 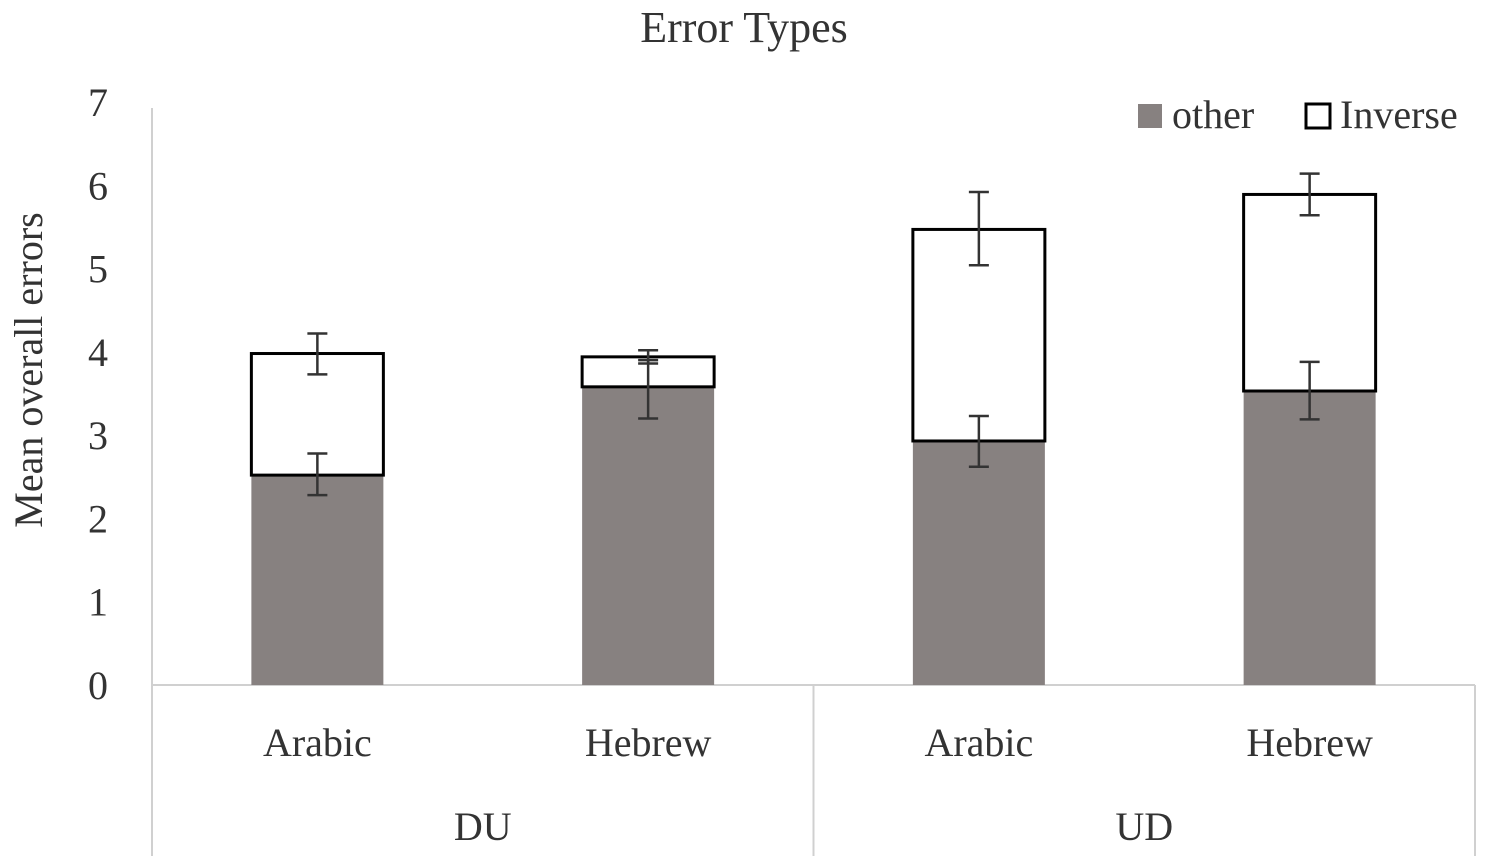 What do you see at coordinates (744, 27) in the screenshot?
I see `chart-title: Error Types` at bounding box center [744, 27].